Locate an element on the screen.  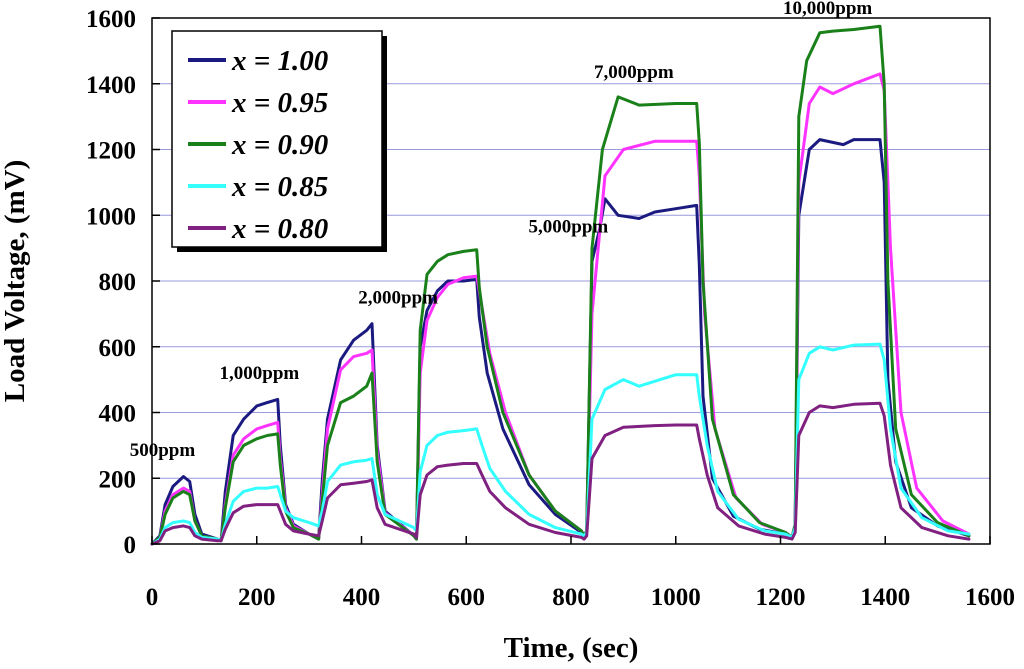
legend-label: x = 0.90 is located at coordinates (279, 145).